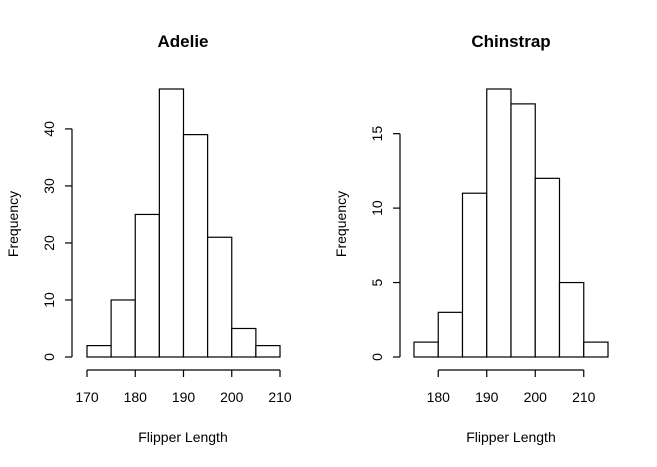  Describe the element at coordinates (377, 282) in the screenshot. I see `y-tick-label: 5` at that location.